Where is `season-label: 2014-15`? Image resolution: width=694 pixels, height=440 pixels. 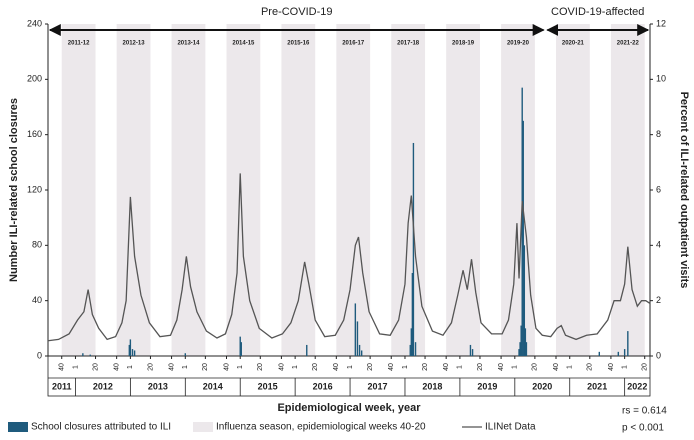
season-label: 2014-15 is located at coordinates (243, 44).